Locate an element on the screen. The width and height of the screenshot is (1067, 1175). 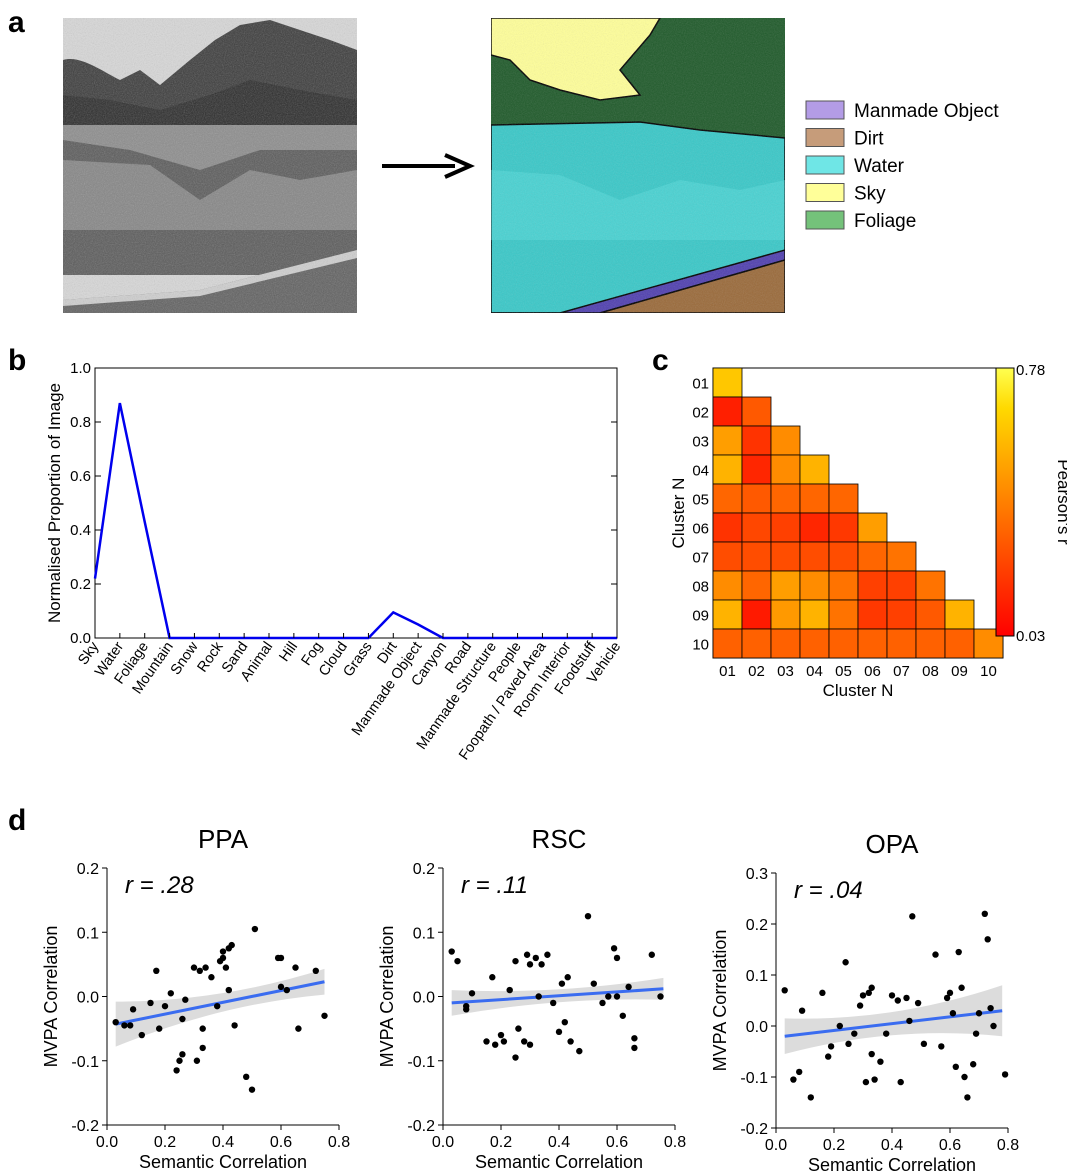
column-label: 07 is located at coordinates (901, 671).